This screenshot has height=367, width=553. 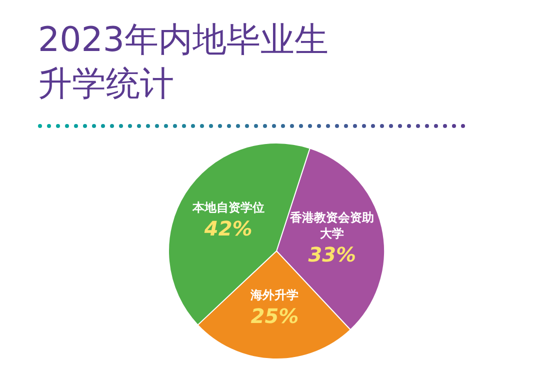 What do you see at coordinates (227, 228) in the screenshot?
I see `data-label: 42%` at bounding box center [227, 228].